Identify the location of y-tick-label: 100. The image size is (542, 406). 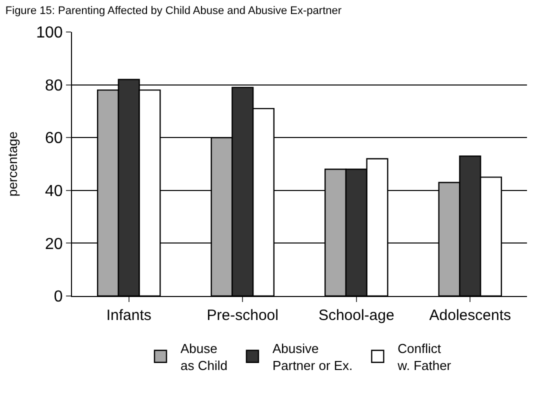
(49, 33).